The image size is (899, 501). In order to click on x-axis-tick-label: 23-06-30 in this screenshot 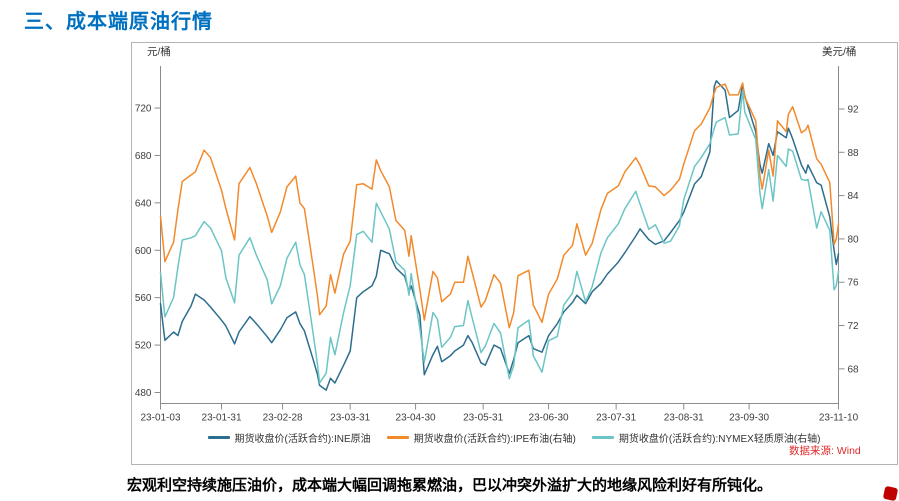, I will do `click(549, 418)`.